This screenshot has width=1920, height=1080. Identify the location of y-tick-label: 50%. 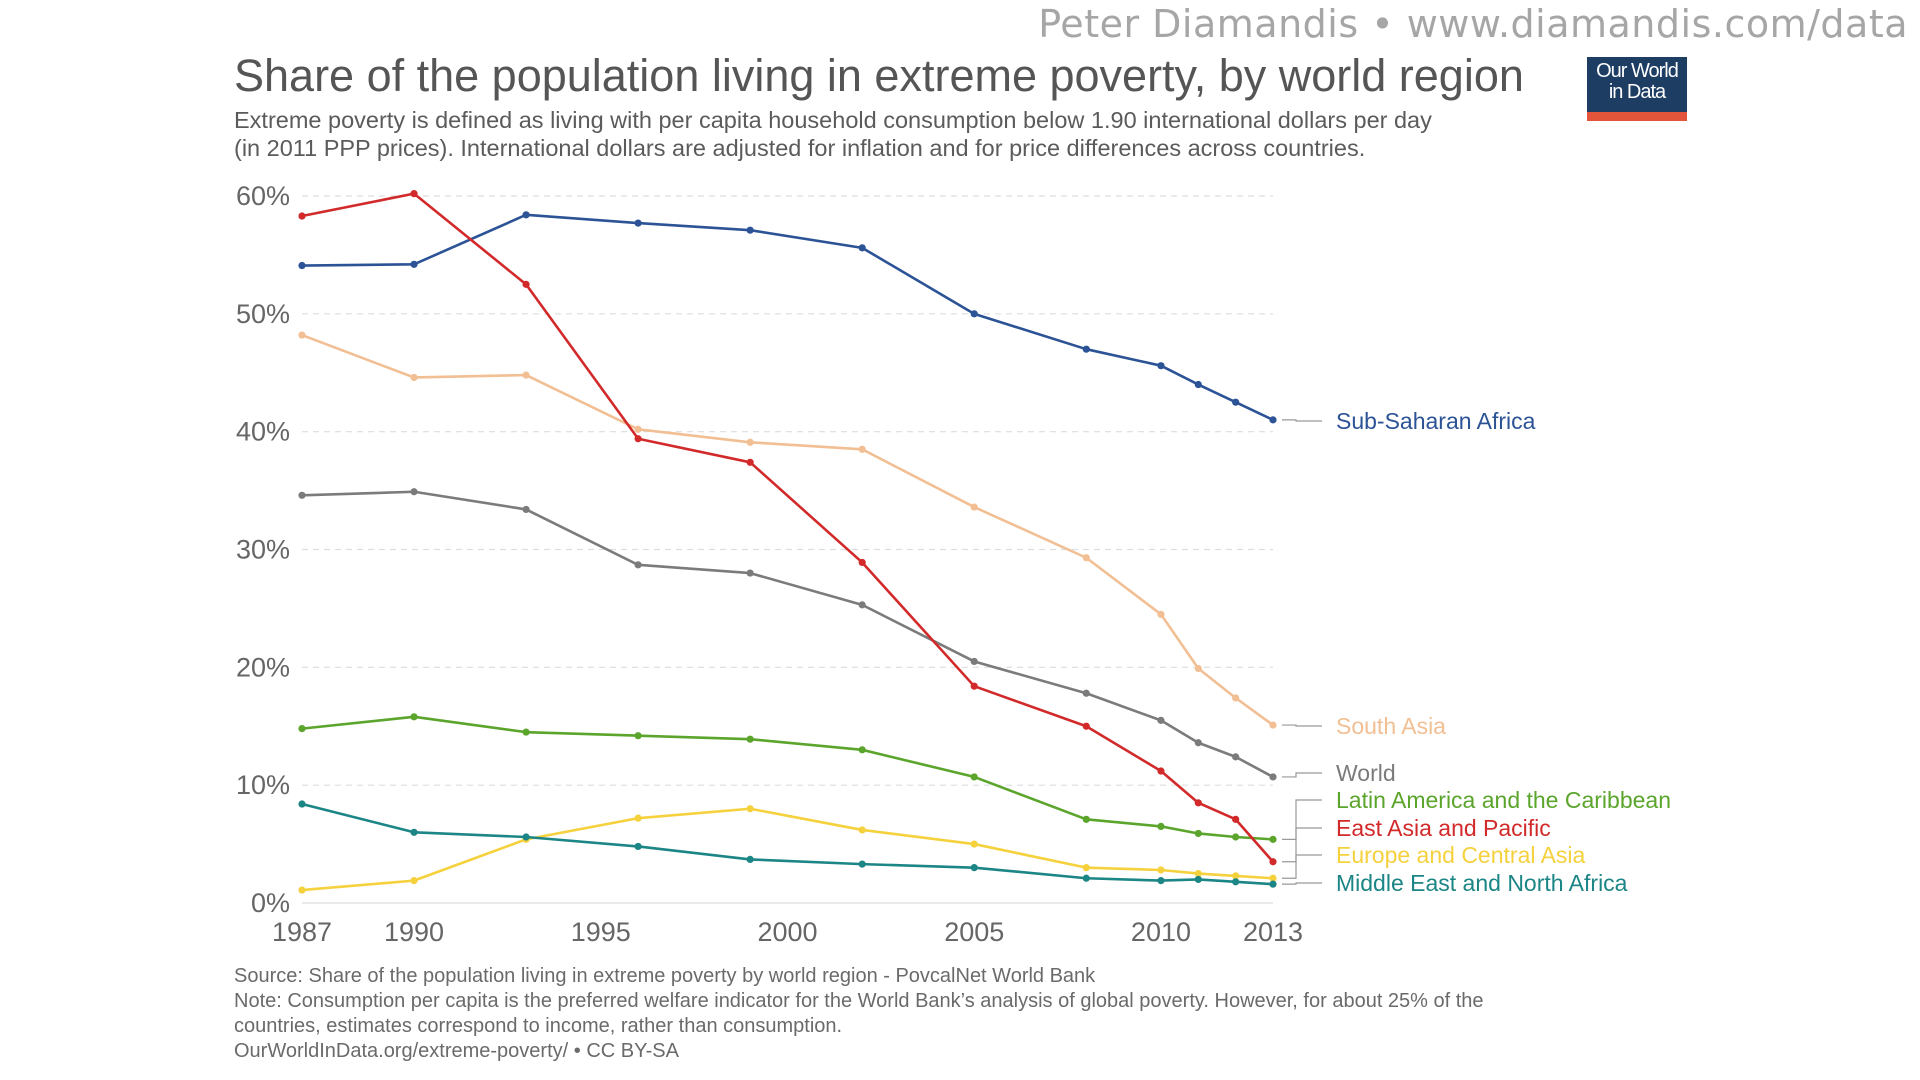
(263, 314).